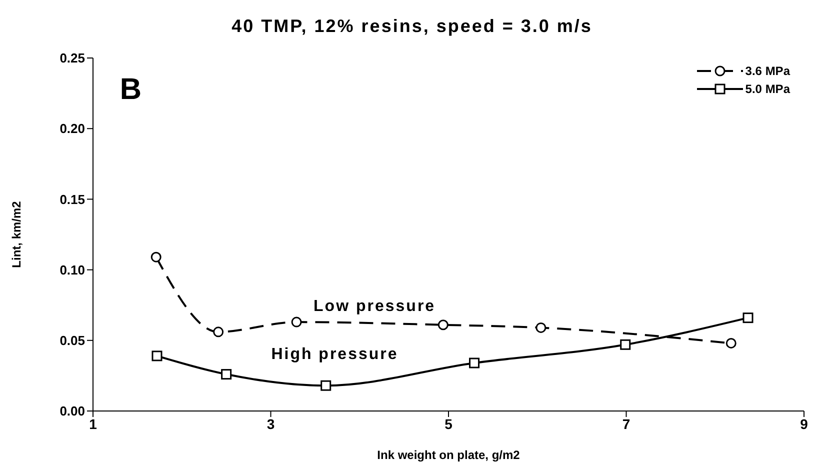 The image size is (824, 472). Describe the element at coordinates (72, 270) in the screenshot. I see `y-tick-label: 0.10` at that location.